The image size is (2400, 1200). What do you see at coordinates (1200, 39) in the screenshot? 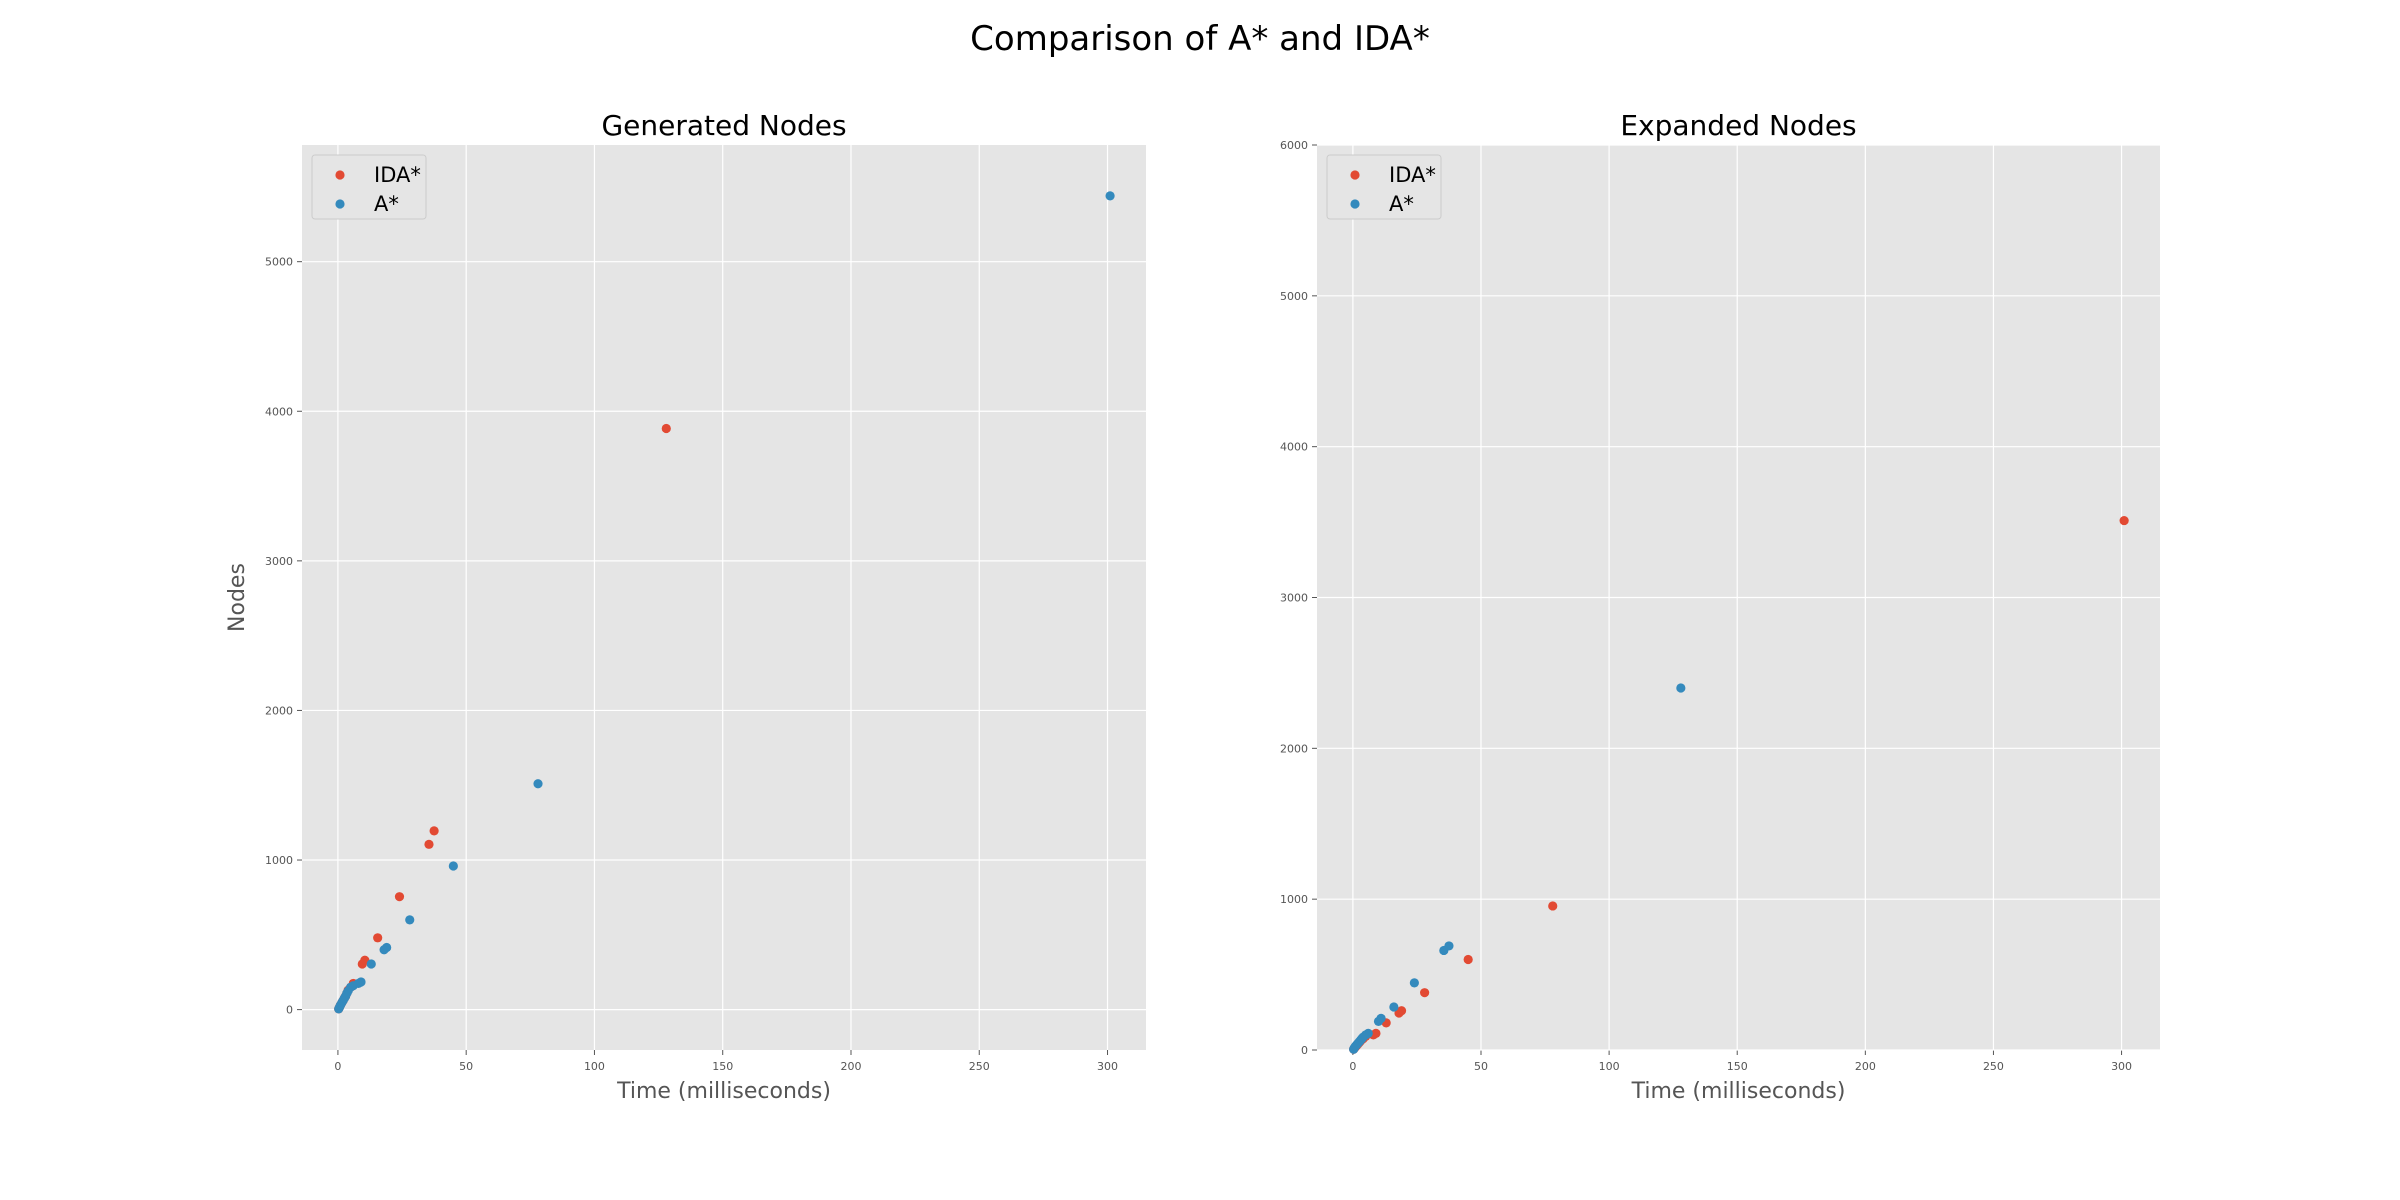
I see `figure-title: Comparison of A* and IDA*` at bounding box center [1200, 39].